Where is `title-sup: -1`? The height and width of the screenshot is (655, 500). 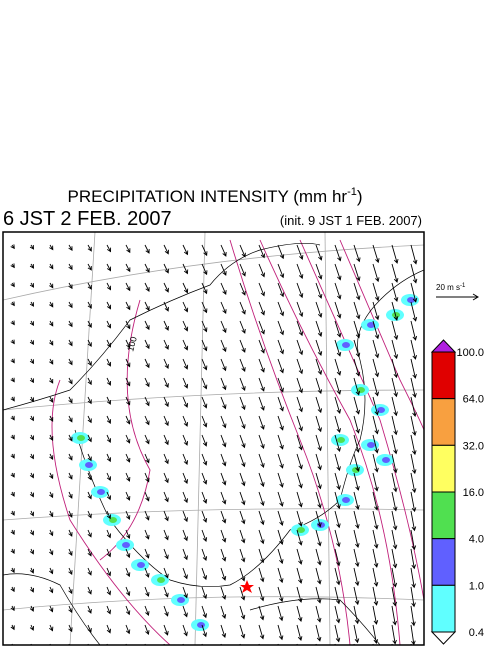 title-sup: -1 is located at coordinates (352, 192).